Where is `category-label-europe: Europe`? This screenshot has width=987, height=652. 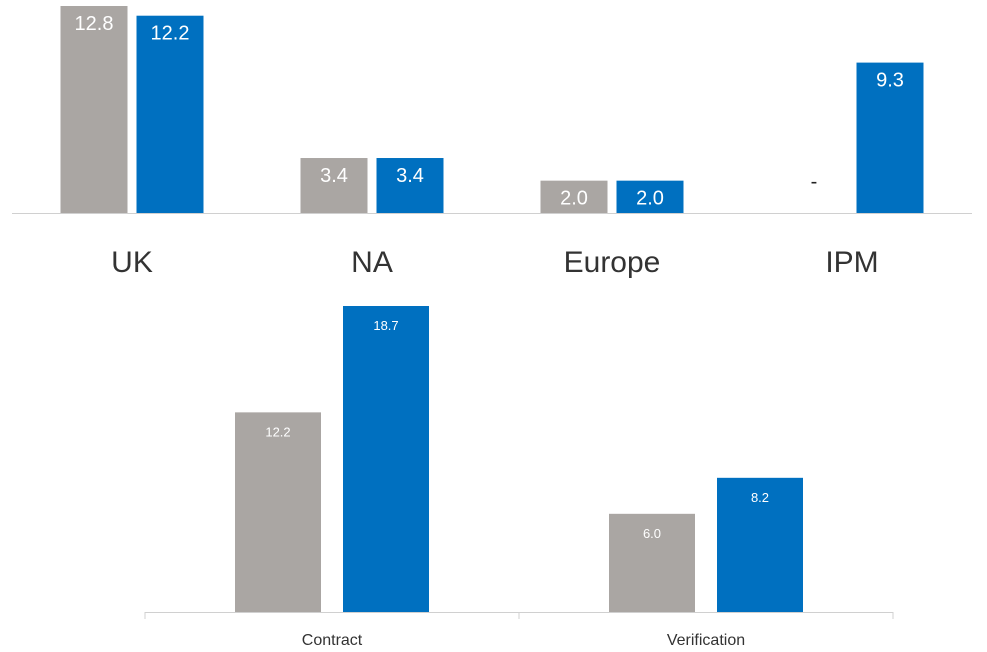 category-label-europe: Europe is located at coordinates (612, 262).